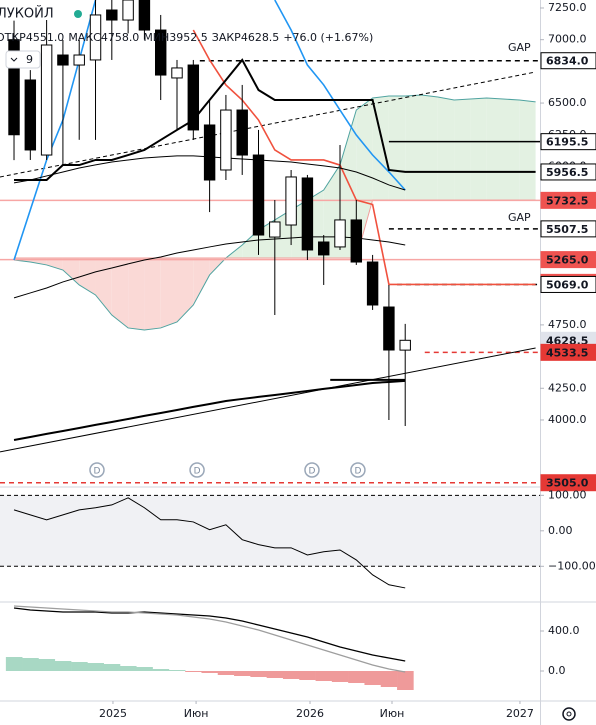 The image size is (596, 725). I want to click on price-badge-label: 5956.5, so click(567, 172).